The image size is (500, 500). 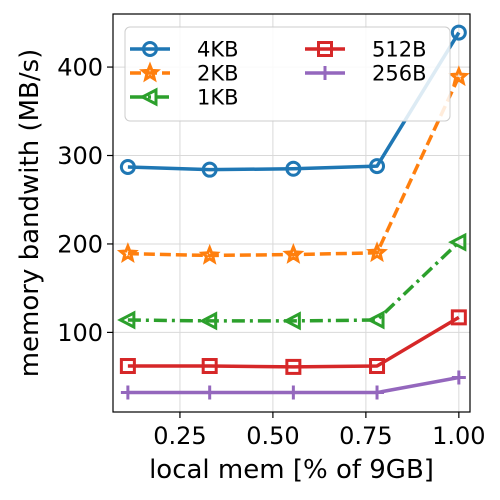 What do you see at coordinates (218, 98) in the screenshot?
I see `legend-label: 1KB` at bounding box center [218, 98].